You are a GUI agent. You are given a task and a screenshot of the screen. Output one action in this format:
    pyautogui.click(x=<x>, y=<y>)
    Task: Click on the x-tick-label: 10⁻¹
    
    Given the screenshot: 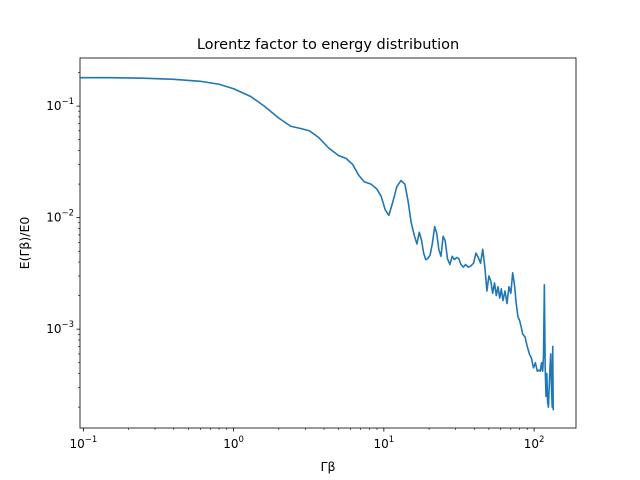 What is the action you would take?
    pyautogui.click(x=83, y=443)
    